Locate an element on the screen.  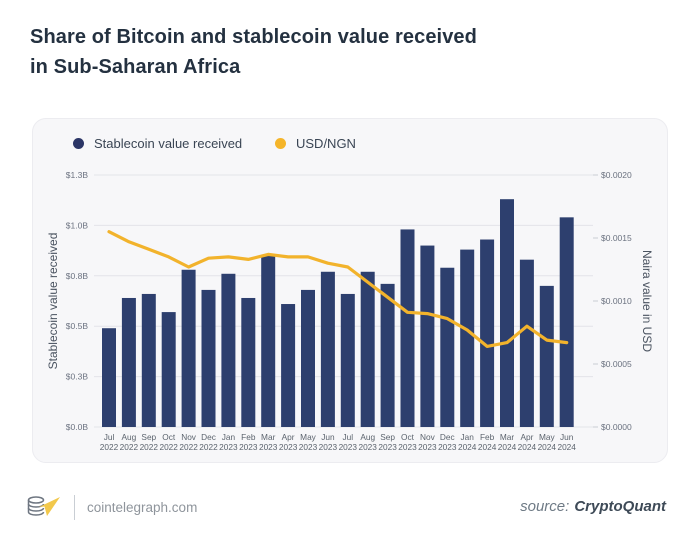
footer-divider is located at coordinates (74, 507).